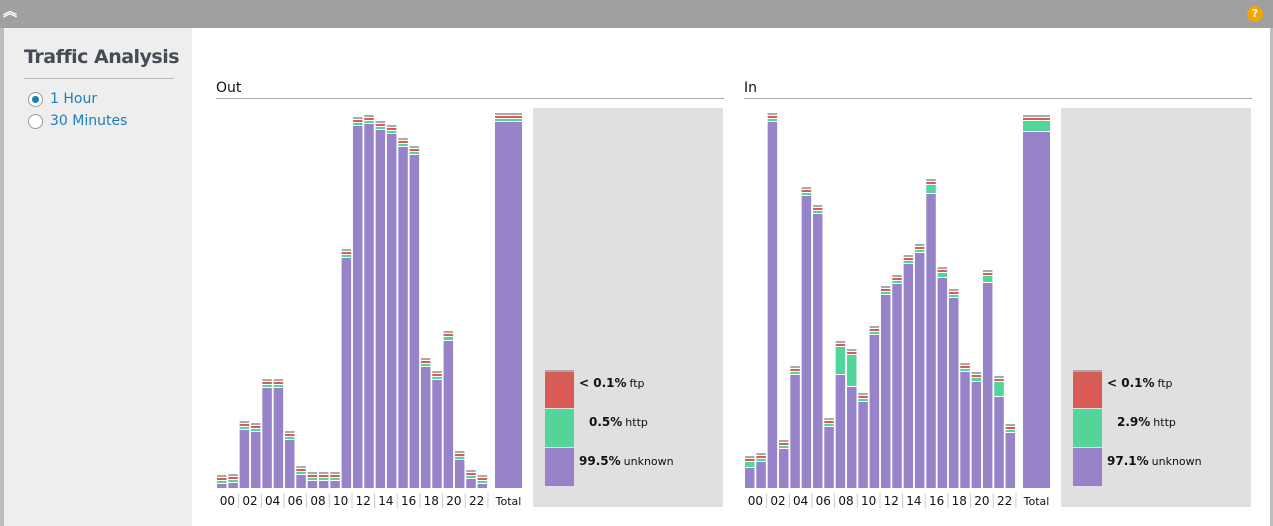 The image size is (1273, 526). I want to click on x-tick-label: 04, so click(800, 501).